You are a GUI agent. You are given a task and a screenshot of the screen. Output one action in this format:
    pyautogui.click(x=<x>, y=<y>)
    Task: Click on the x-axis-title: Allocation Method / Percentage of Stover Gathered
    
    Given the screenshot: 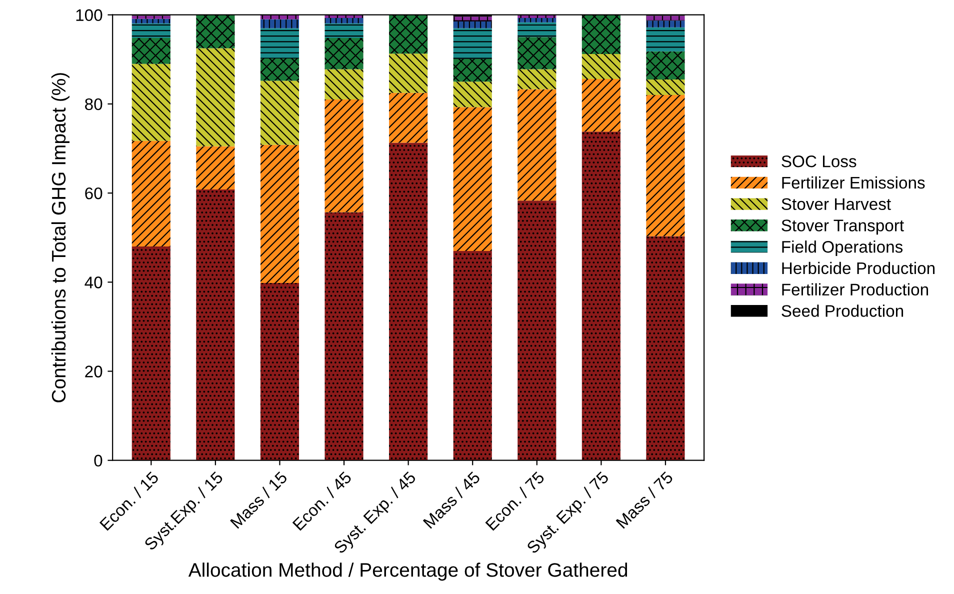 What is the action you would take?
    pyautogui.click(x=408, y=571)
    